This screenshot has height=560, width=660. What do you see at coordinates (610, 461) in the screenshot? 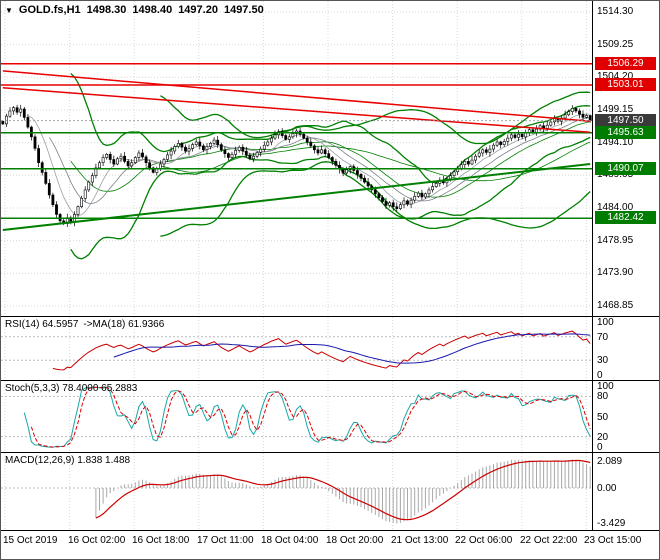
I see `macd-scale-label: 2.089` at bounding box center [610, 461].